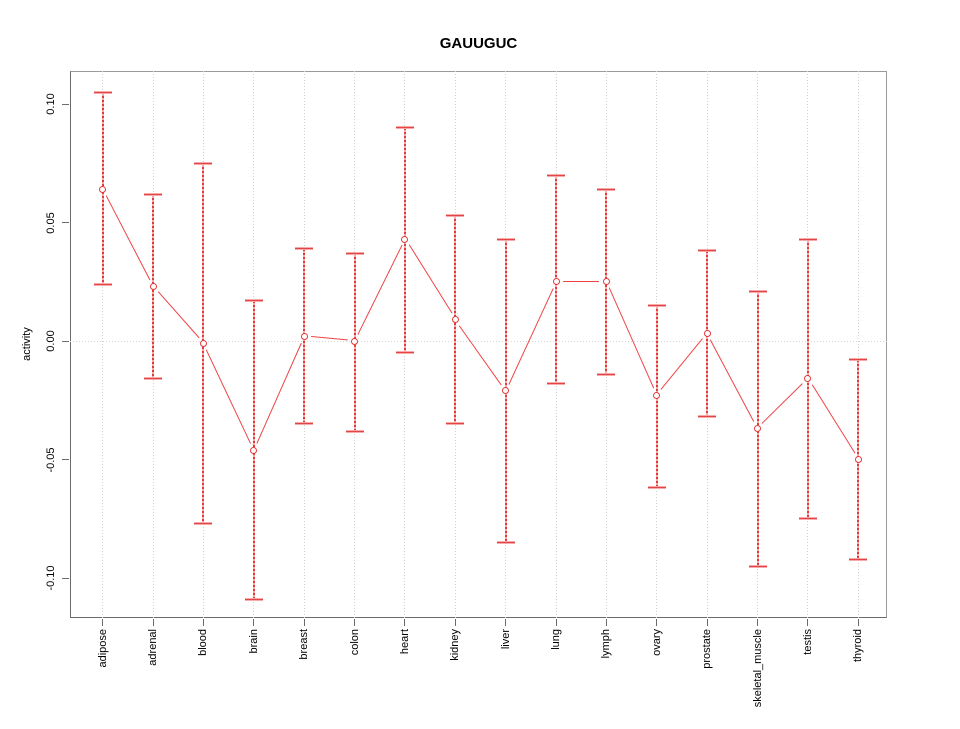 The width and height of the screenshot is (960, 729). I want to click on x-tick-label: adrenal, so click(153, 647).